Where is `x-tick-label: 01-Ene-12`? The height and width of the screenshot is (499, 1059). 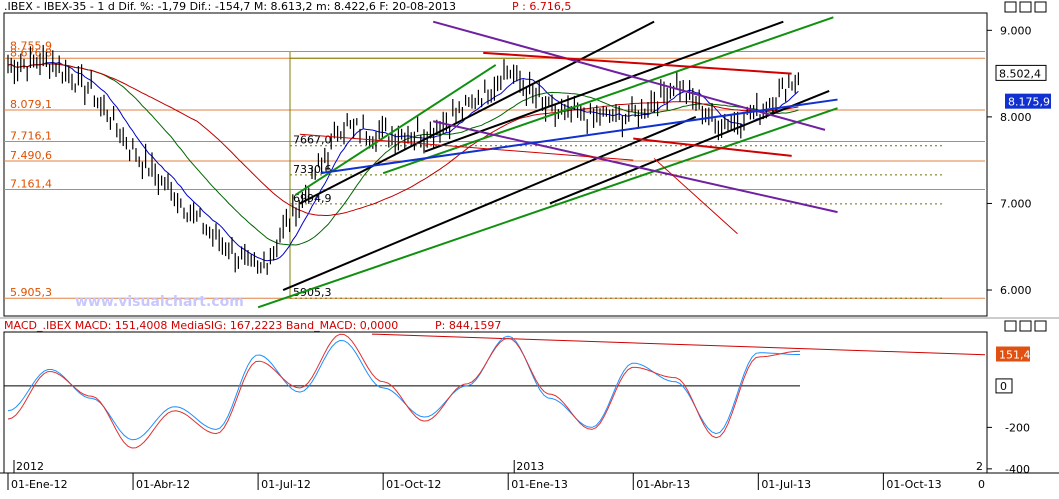 x-tick-label: 01-Ene-12 is located at coordinates (39, 484).